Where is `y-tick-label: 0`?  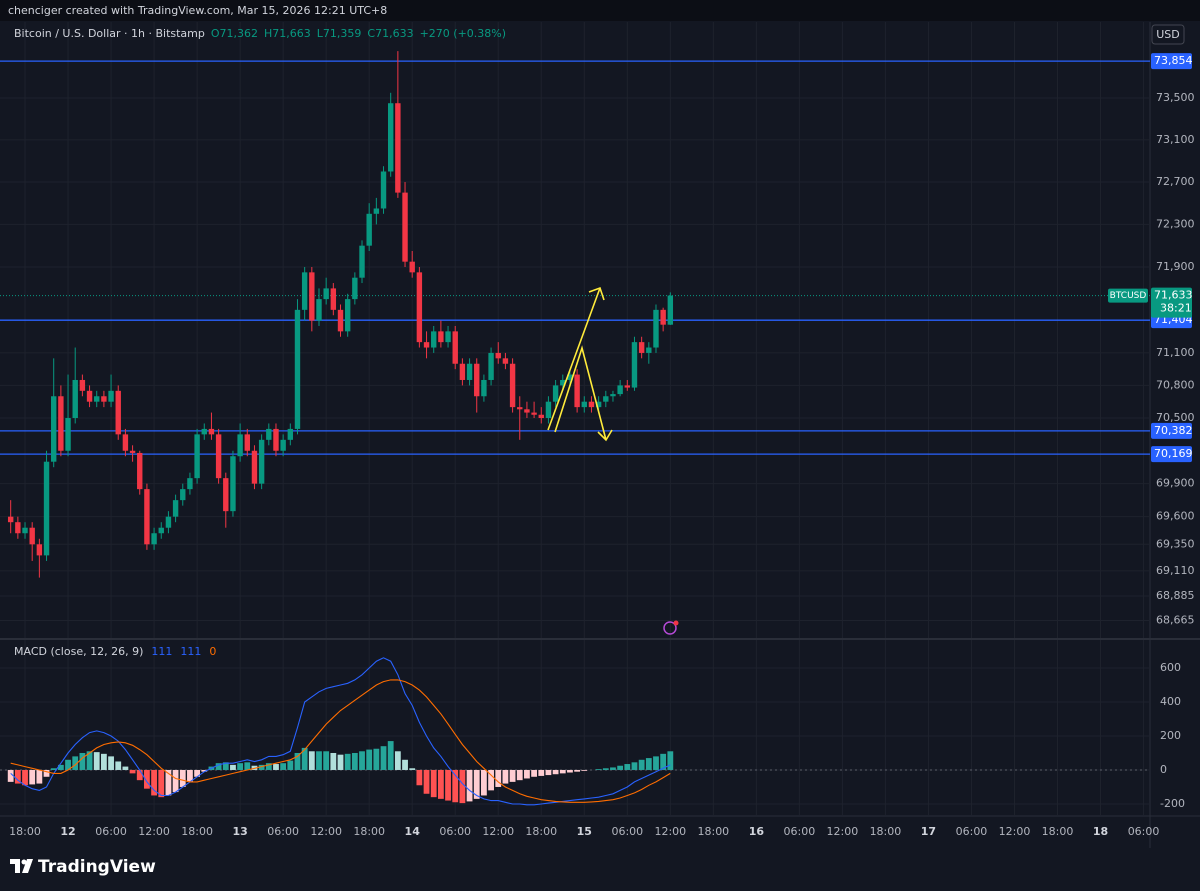 y-tick-label: 0 is located at coordinates (1163, 769).